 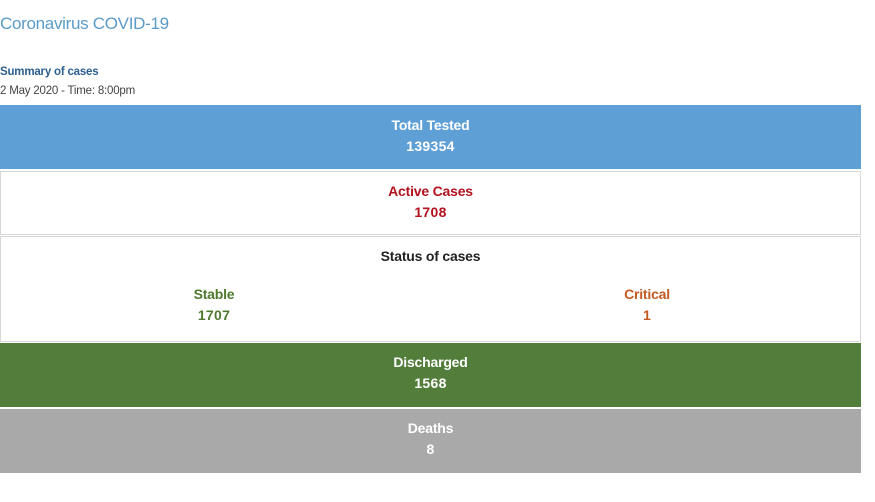 I want to click on status-of-cases-label: Status of cases, so click(x=430, y=256).